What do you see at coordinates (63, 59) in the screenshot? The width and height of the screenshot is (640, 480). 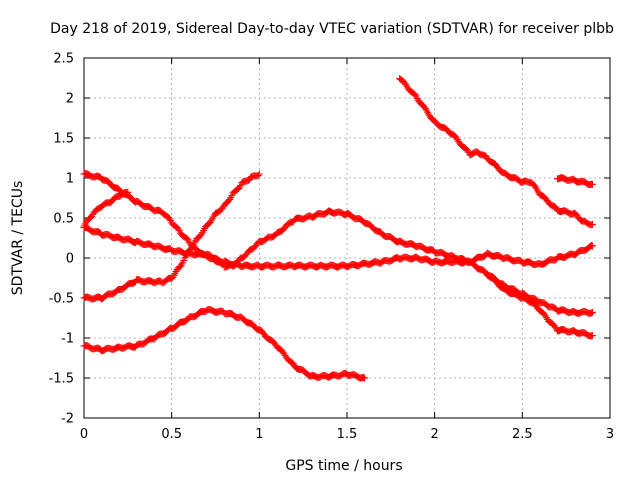 I see `y-tick-label: 2.5` at bounding box center [63, 59].